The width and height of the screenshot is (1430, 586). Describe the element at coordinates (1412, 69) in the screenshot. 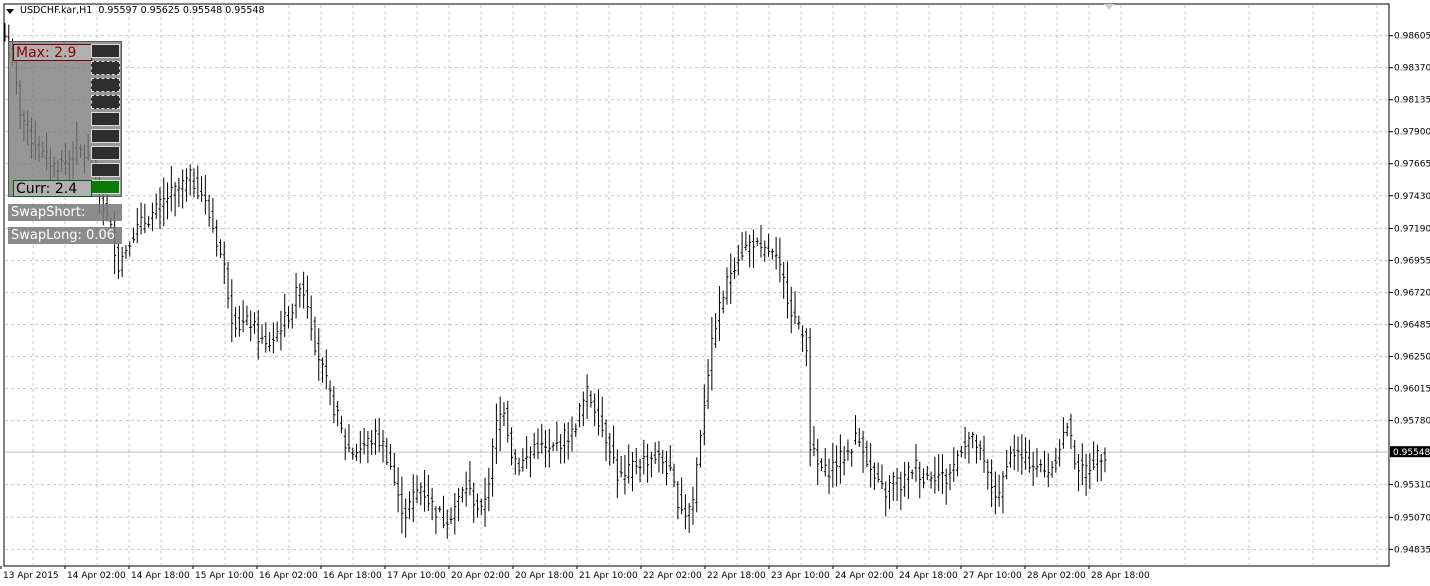

I see `y-tick-label: 0.98370` at that location.